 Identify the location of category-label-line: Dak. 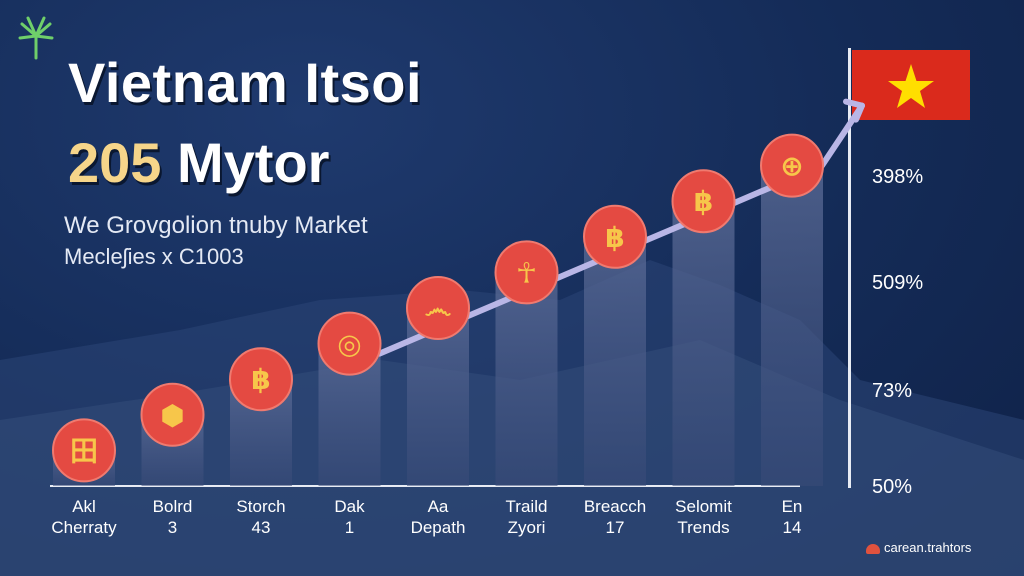
(349, 506).